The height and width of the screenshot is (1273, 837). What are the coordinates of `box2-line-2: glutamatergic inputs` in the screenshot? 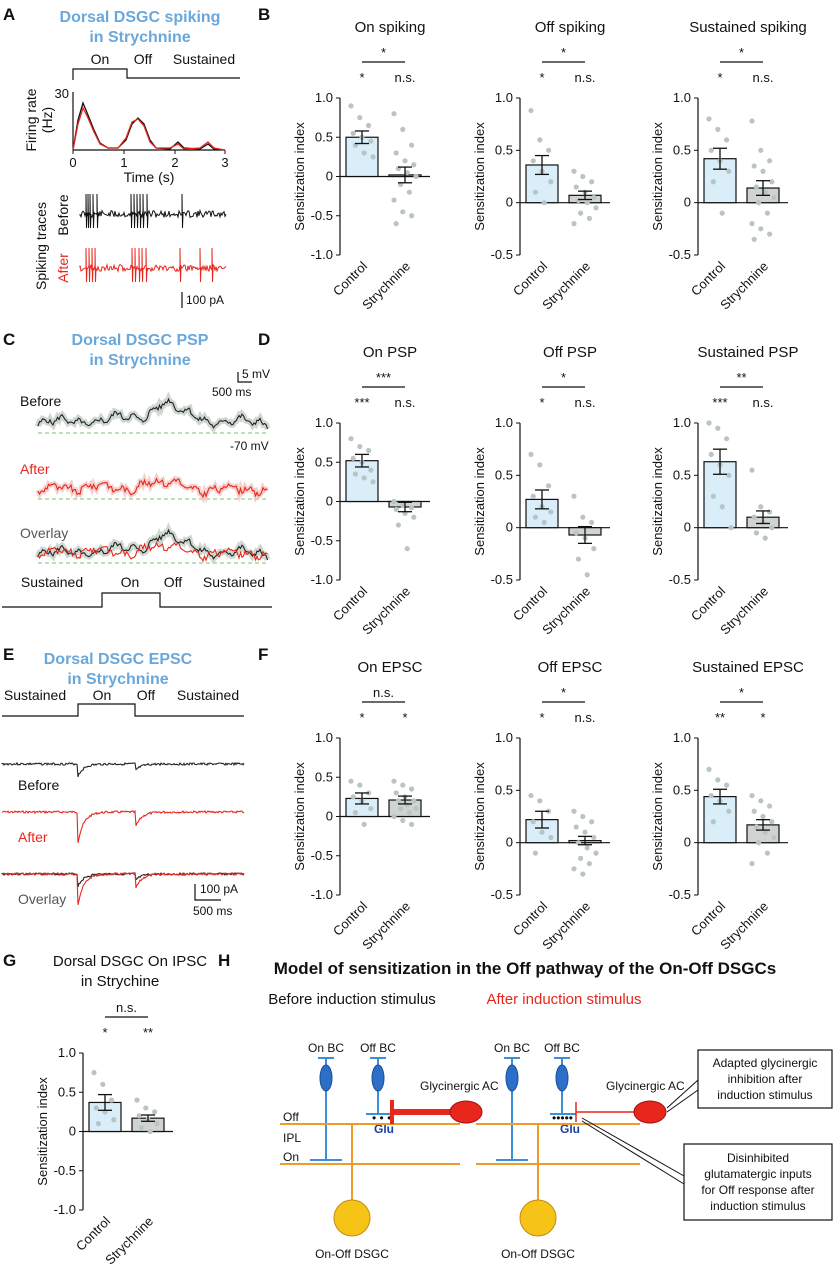 It's located at (757, 1174).